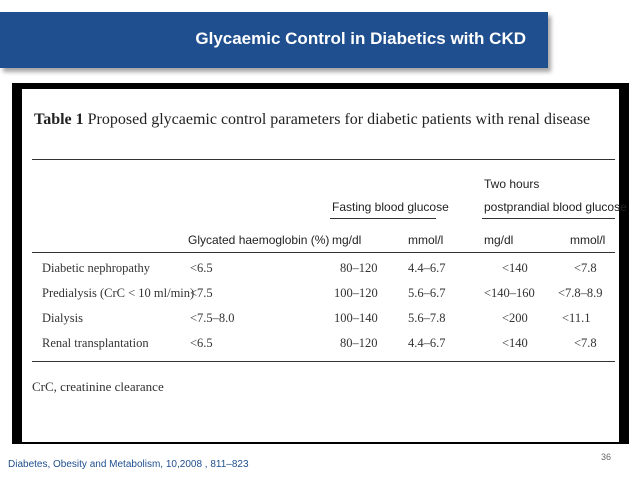  What do you see at coordinates (323, 252) in the screenshot?
I see `header-rule` at bounding box center [323, 252].